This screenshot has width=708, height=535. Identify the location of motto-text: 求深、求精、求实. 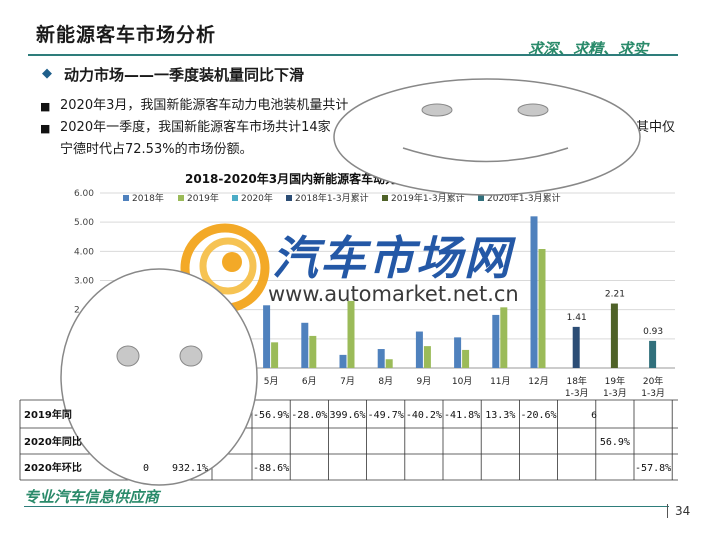
(588, 49).